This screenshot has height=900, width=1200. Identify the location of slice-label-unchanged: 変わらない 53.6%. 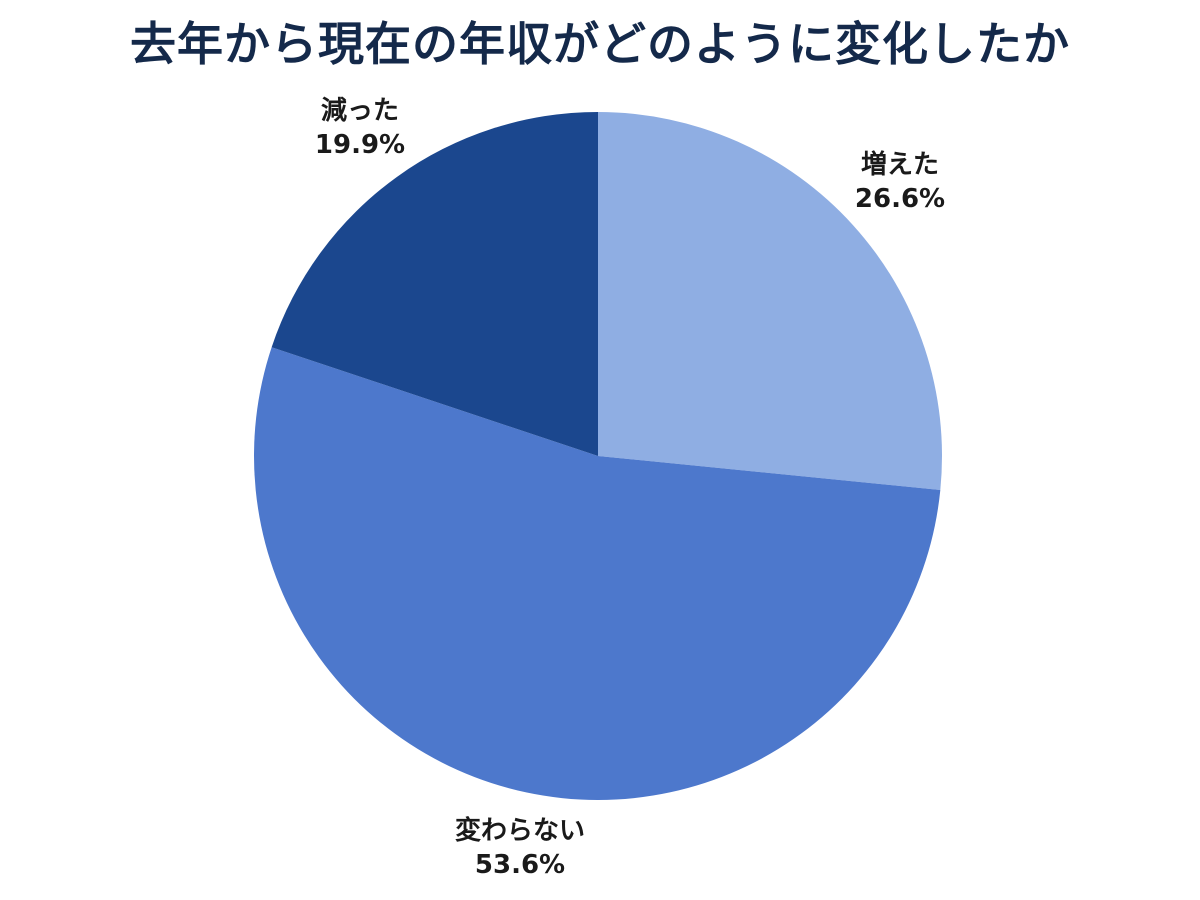
(520, 848).